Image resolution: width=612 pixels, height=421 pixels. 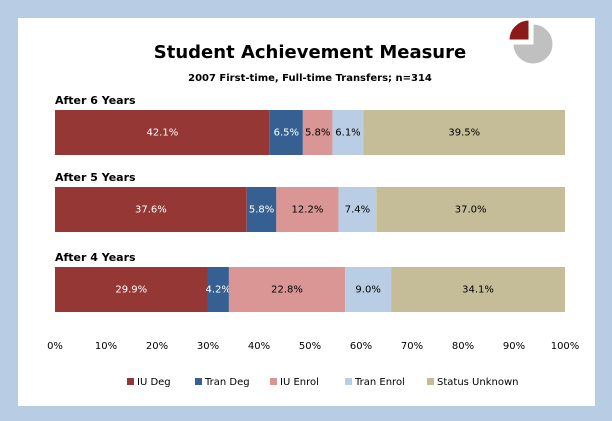 I want to click on legend-label: Tran Deg, so click(x=227, y=382).